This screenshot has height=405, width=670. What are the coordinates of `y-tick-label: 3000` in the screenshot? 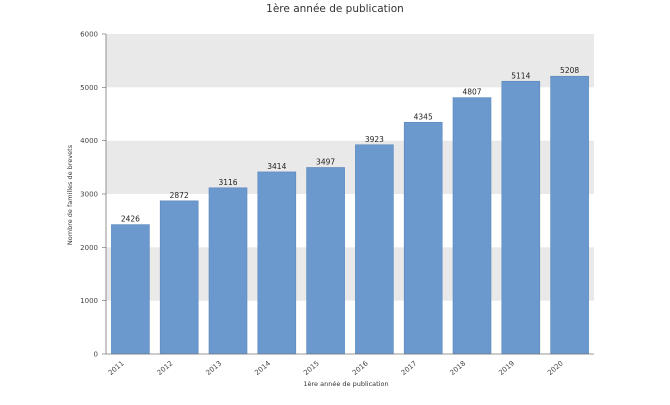 It's located at (89, 195).